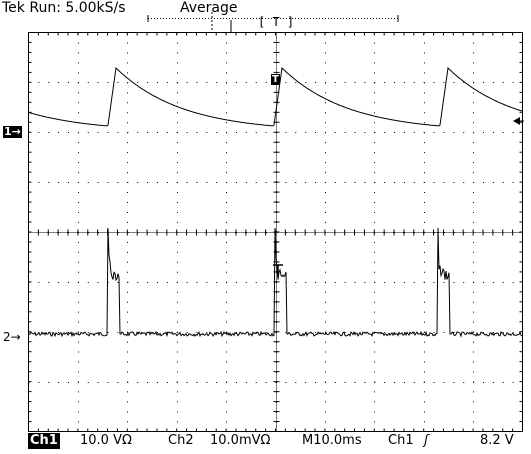 Image resolution: width=531 pixels, height=454 pixels. What do you see at coordinates (275, 96) in the screenshot?
I see `ch1-waveform` at bounding box center [275, 96].